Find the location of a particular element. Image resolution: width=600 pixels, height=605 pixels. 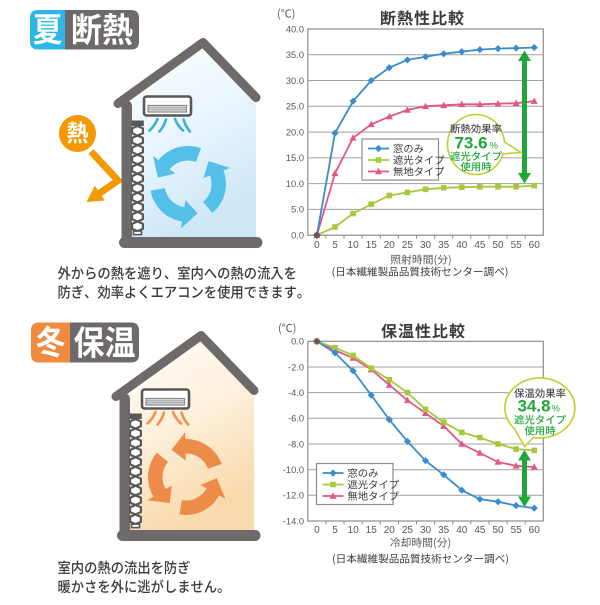

svg-text: -12.0 is located at coordinates (293, 496).